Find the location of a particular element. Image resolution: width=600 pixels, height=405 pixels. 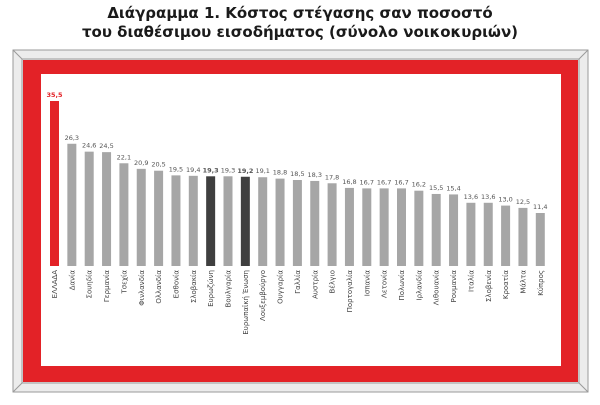

data-label: 20,5 is located at coordinates (158, 165).